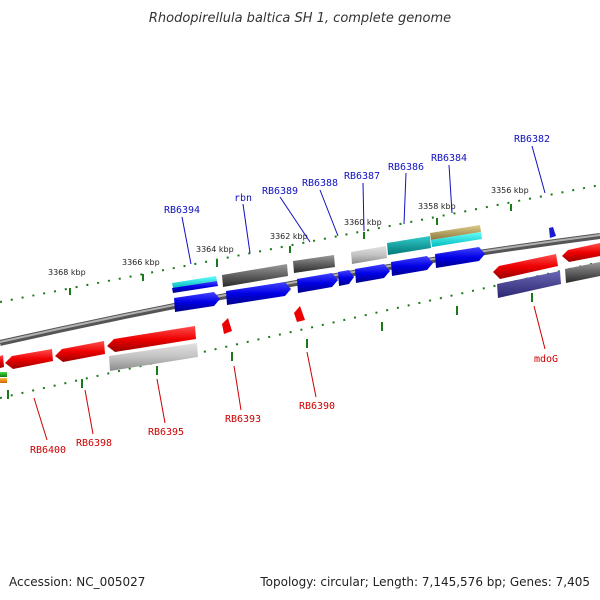  Describe the element at coordinates (437, 206) in the screenshot. I see `scale-label-3358: 3358 kbp` at that location.